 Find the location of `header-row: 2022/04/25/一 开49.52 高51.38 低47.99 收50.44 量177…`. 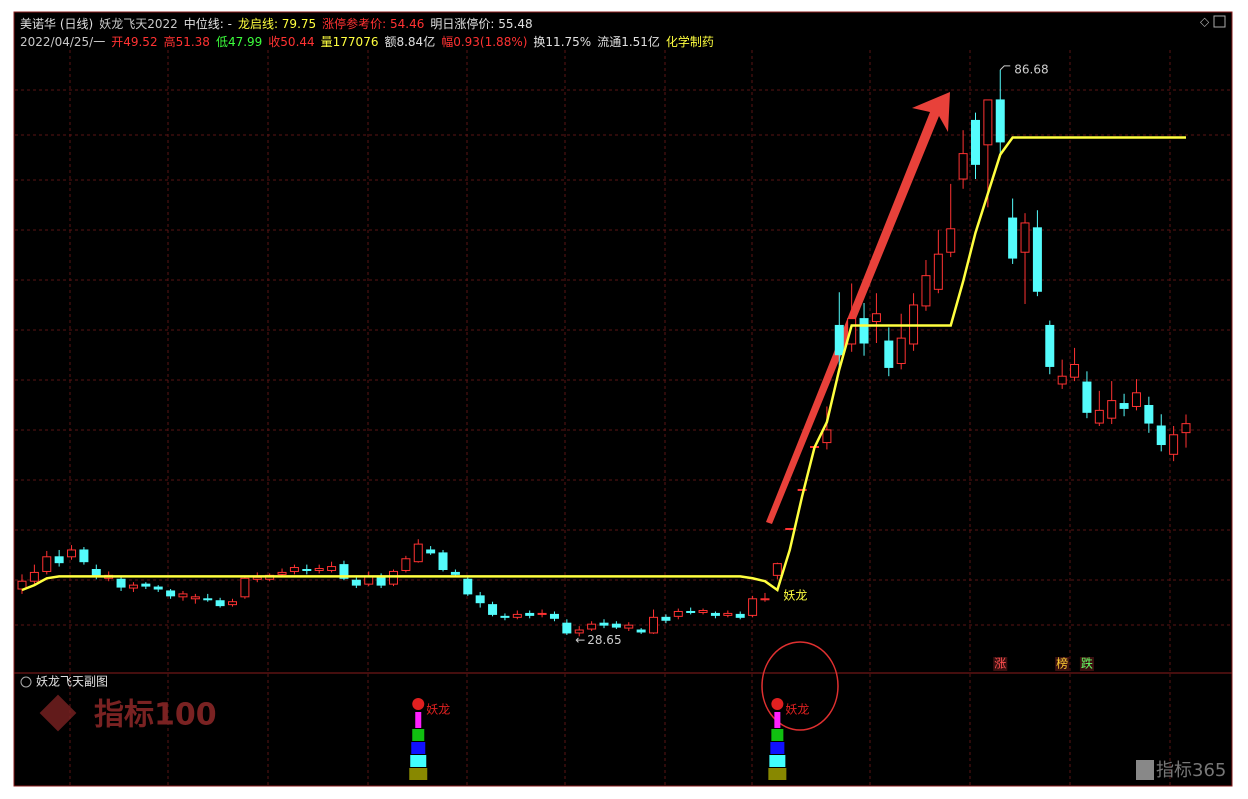

header-row: 2022/04/25/一 开49.52 高51.38 低47.99 收50.44 量177… is located at coordinates (370, 41).